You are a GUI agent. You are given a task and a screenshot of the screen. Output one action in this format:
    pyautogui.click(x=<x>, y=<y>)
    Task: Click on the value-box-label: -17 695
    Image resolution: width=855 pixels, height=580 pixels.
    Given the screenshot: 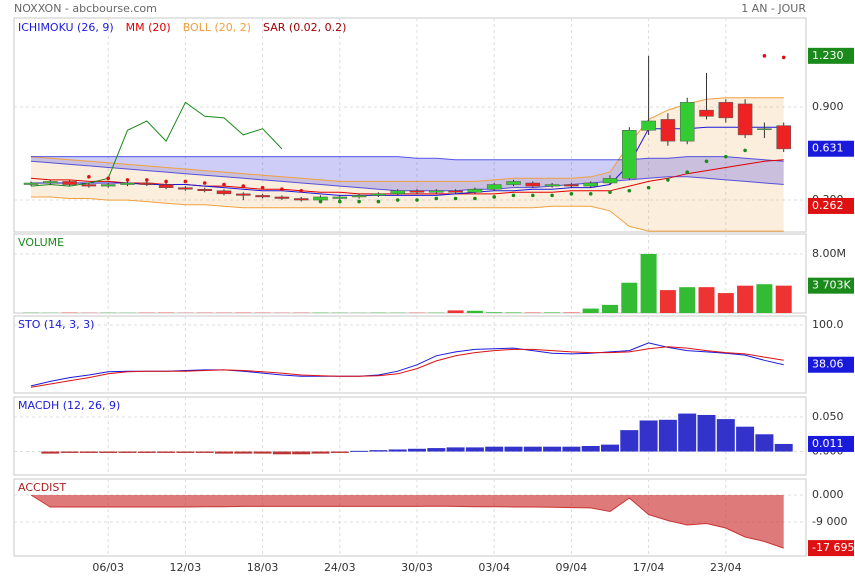 What is the action you would take?
    pyautogui.click(x=833, y=547)
    